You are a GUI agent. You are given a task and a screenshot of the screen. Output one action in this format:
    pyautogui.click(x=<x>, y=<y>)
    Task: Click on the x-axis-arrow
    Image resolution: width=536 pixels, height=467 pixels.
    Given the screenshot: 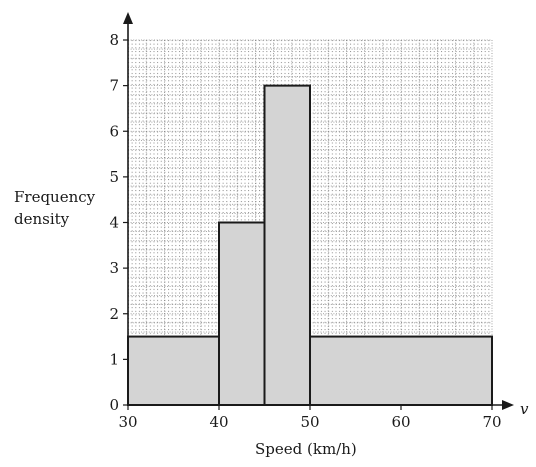 What is the action you would take?
    pyautogui.click(x=508, y=405)
    